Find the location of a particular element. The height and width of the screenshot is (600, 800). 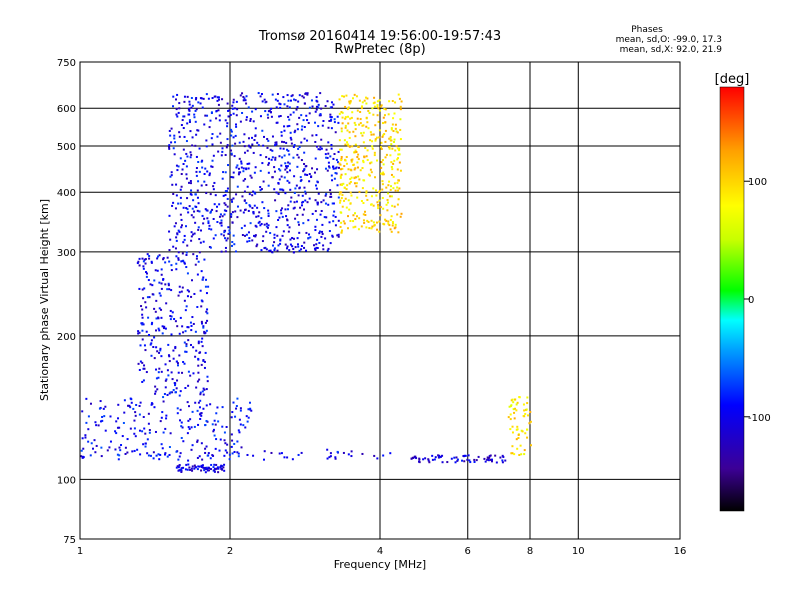

stats-title: Phases is located at coordinates (647, 30).